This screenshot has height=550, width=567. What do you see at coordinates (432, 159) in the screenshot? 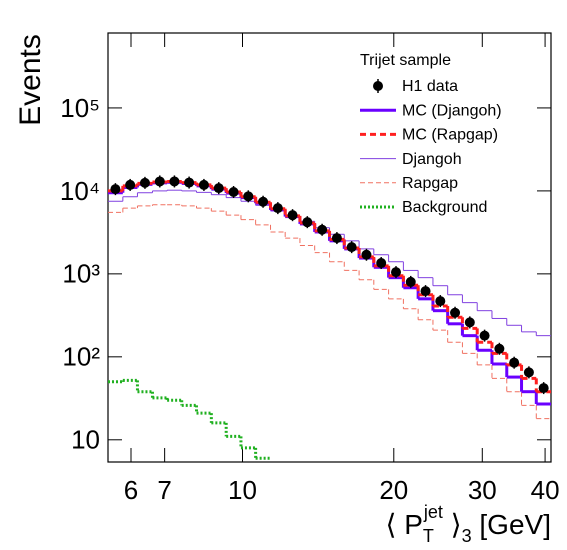
I see `legend-label: Djangoh` at bounding box center [432, 159].